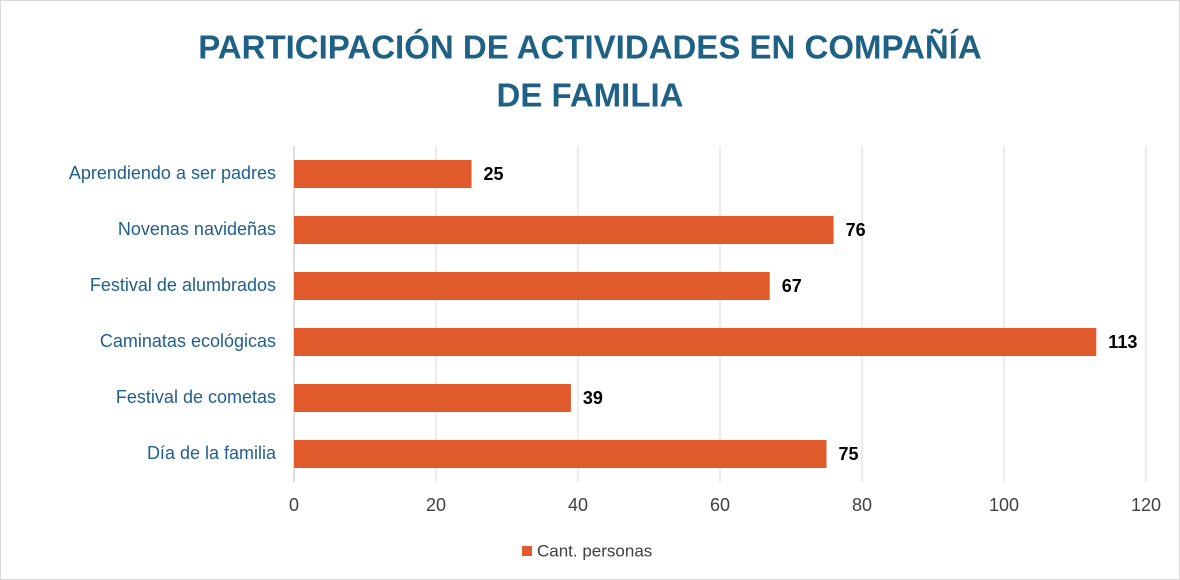 This screenshot has width=1180, height=580. I want to click on x-tick-label: 0, so click(294, 505).